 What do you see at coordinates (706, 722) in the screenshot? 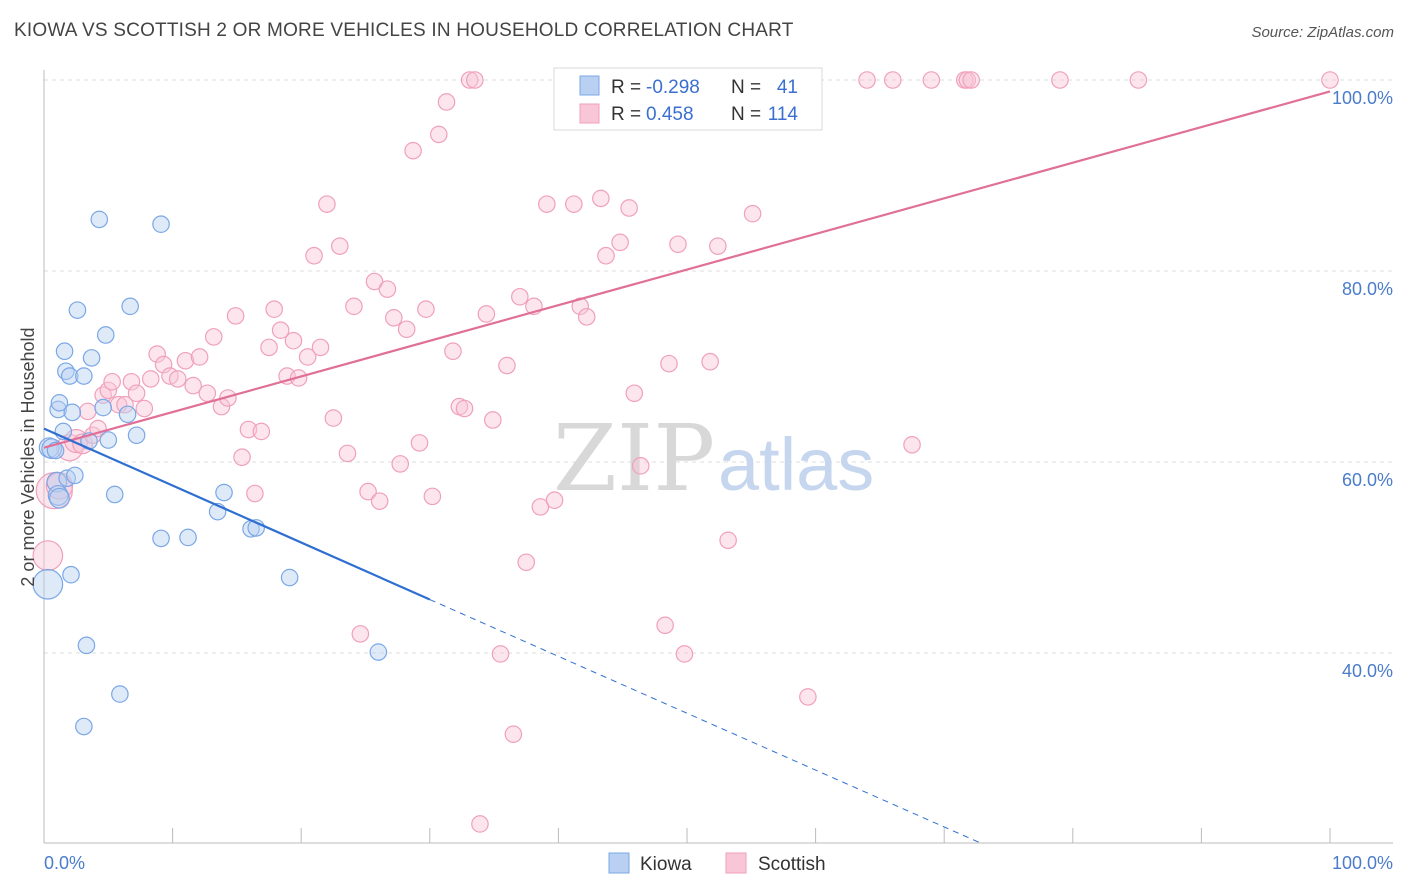
I see `kiowa-trend-extension` at bounding box center [706, 722].